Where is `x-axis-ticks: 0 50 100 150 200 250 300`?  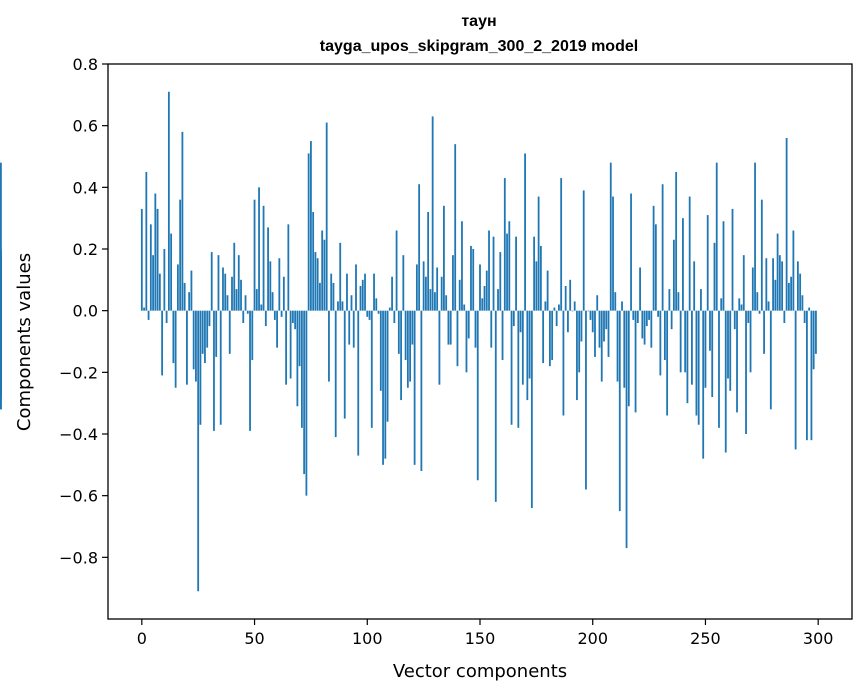 x-axis-ticks: 0 50 100 150 200 250 300 is located at coordinates (485, 633).